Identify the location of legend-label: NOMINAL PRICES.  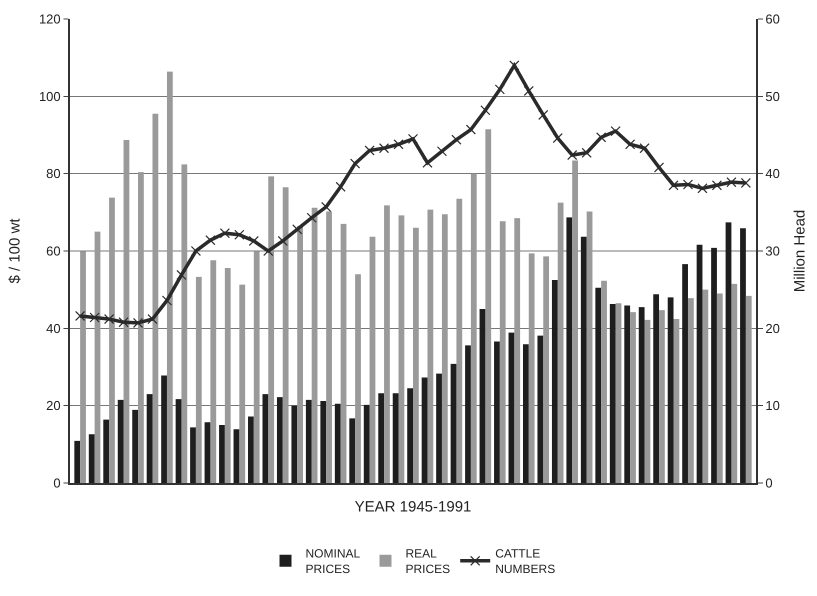
(333, 561).